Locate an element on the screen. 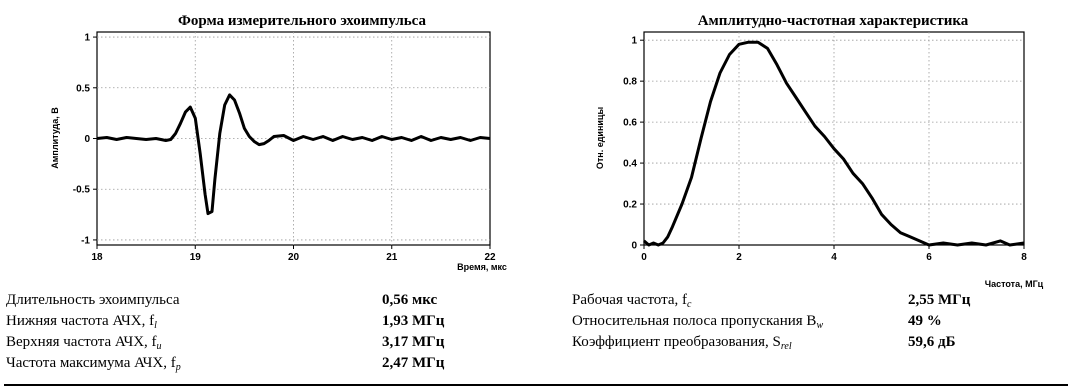  x-tick-label: 20 is located at coordinates (294, 257).